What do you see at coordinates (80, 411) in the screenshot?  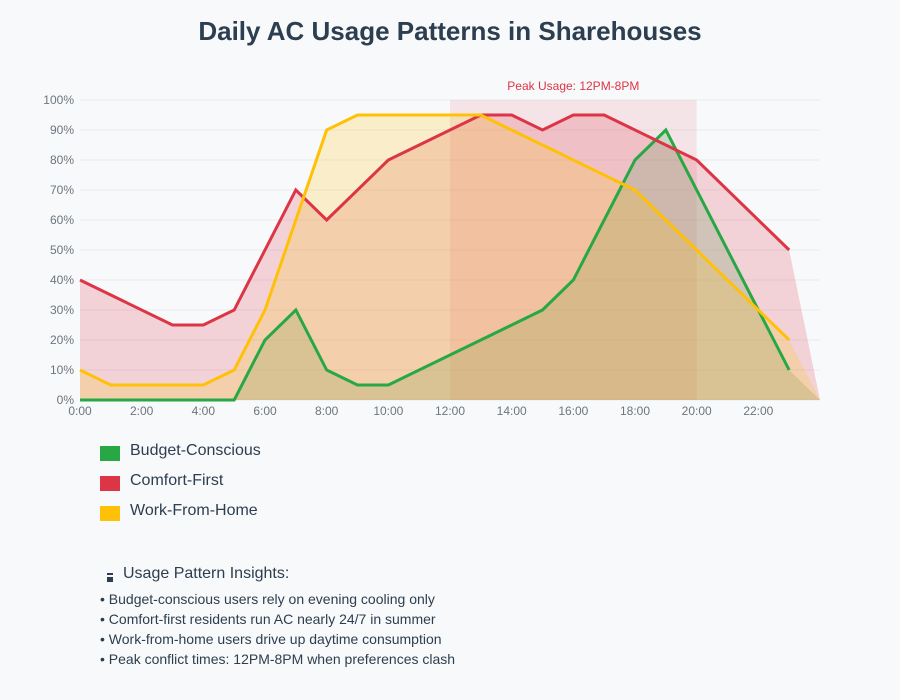 I see `x-tick-label: 0:00` at bounding box center [80, 411].